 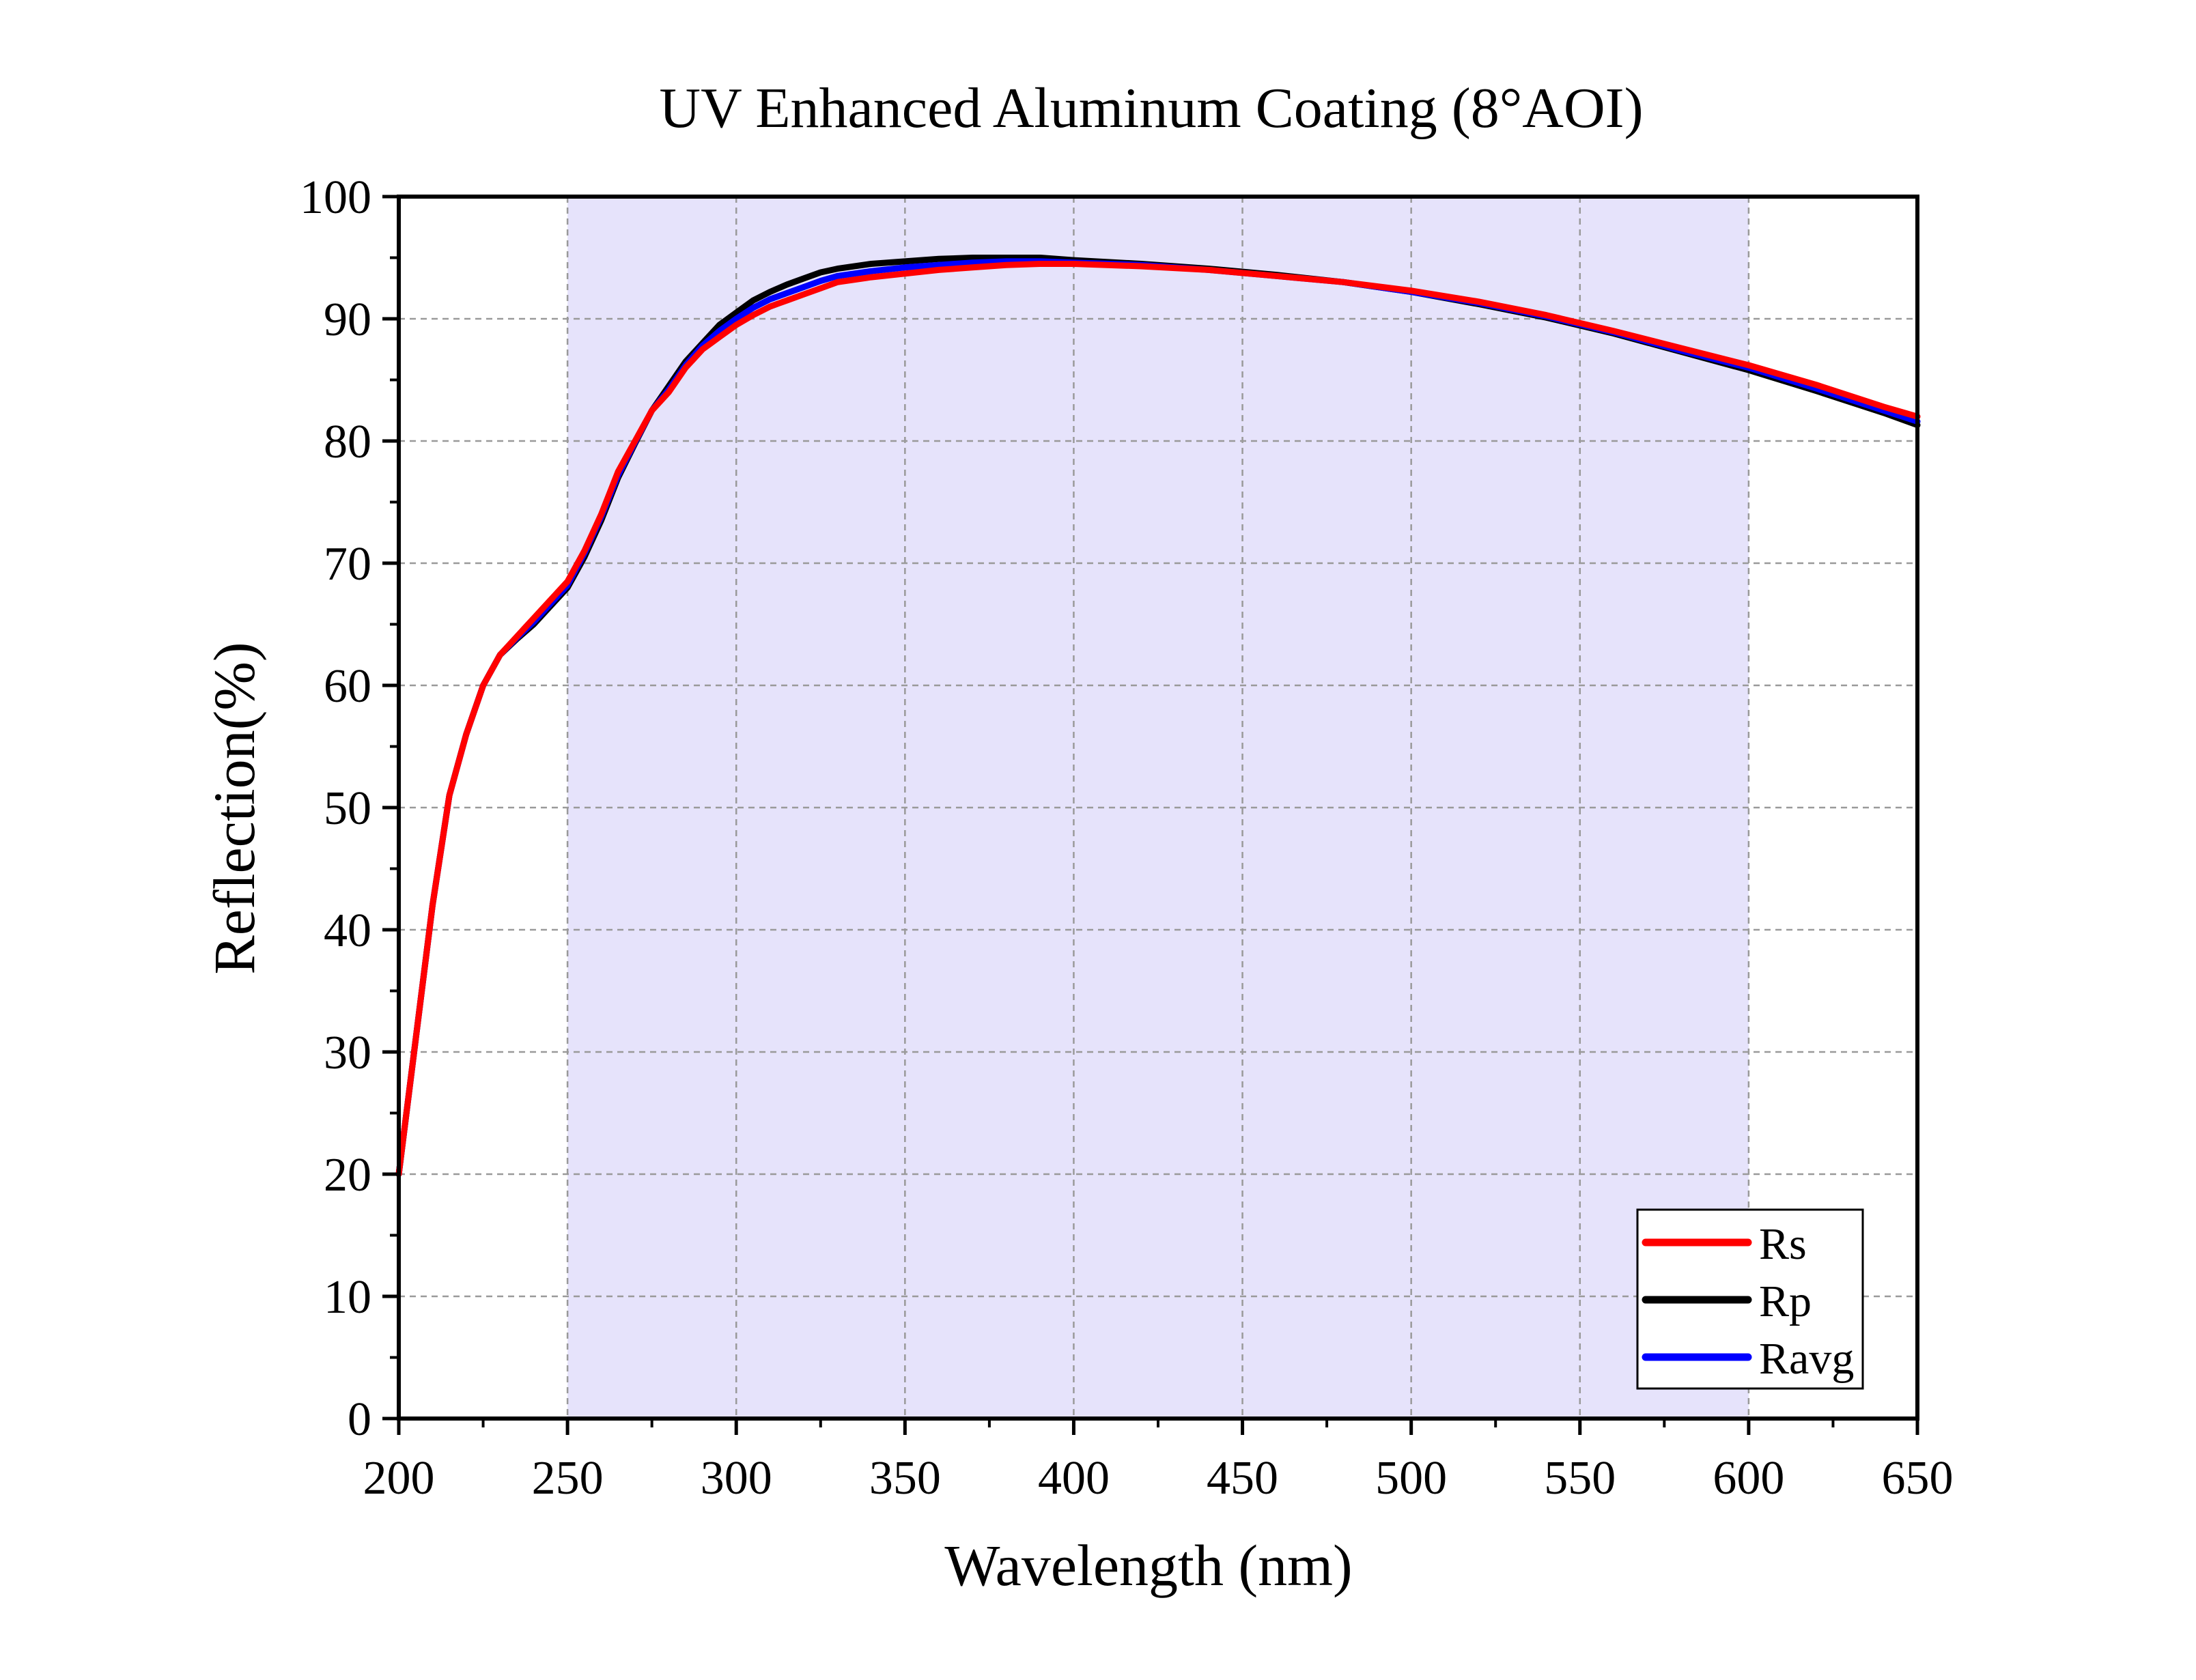 What do you see at coordinates (568, 1478) in the screenshot?
I see `x-tick-label: 250` at bounding box center [568, 1478].